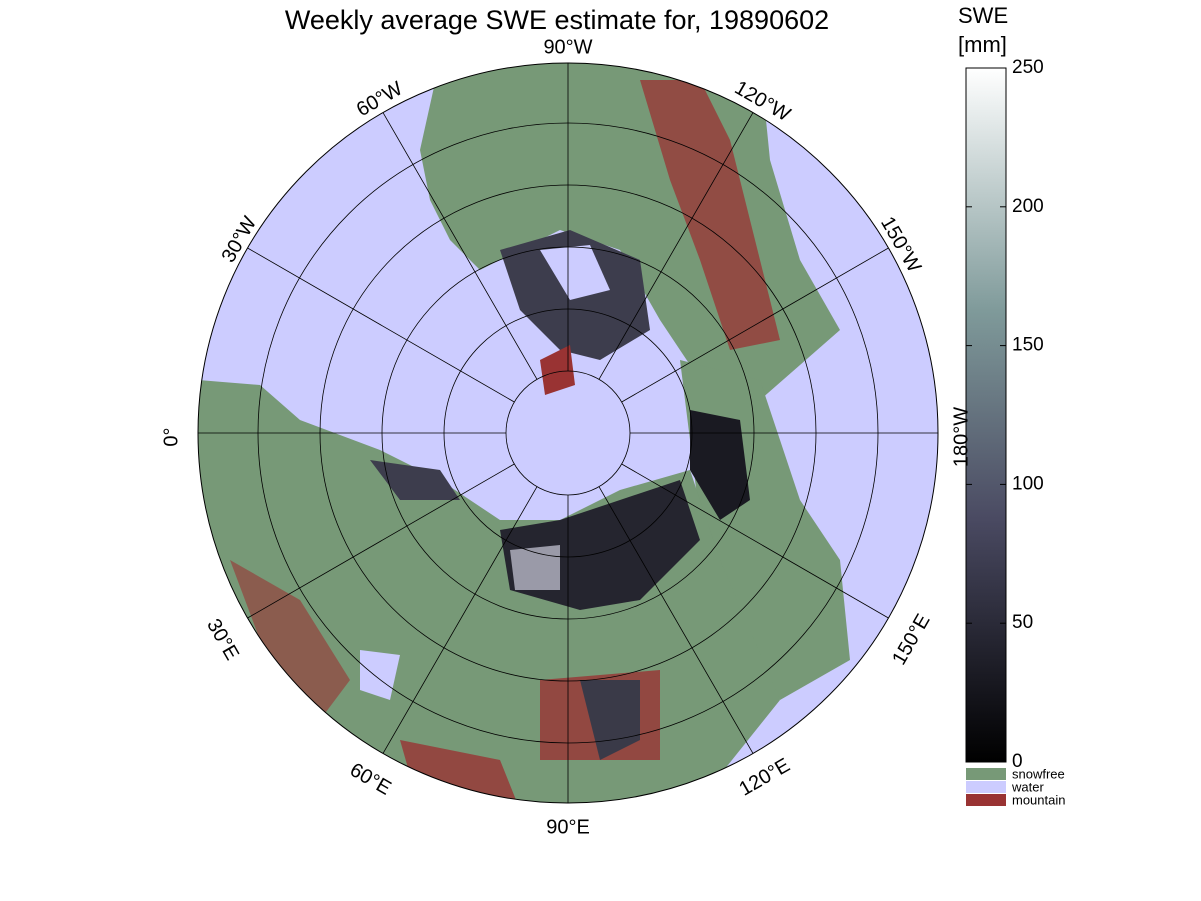  Describe the element at coordinates (415, 480) in the screenshot. I see `snow-novaya-zemlya` at that location.